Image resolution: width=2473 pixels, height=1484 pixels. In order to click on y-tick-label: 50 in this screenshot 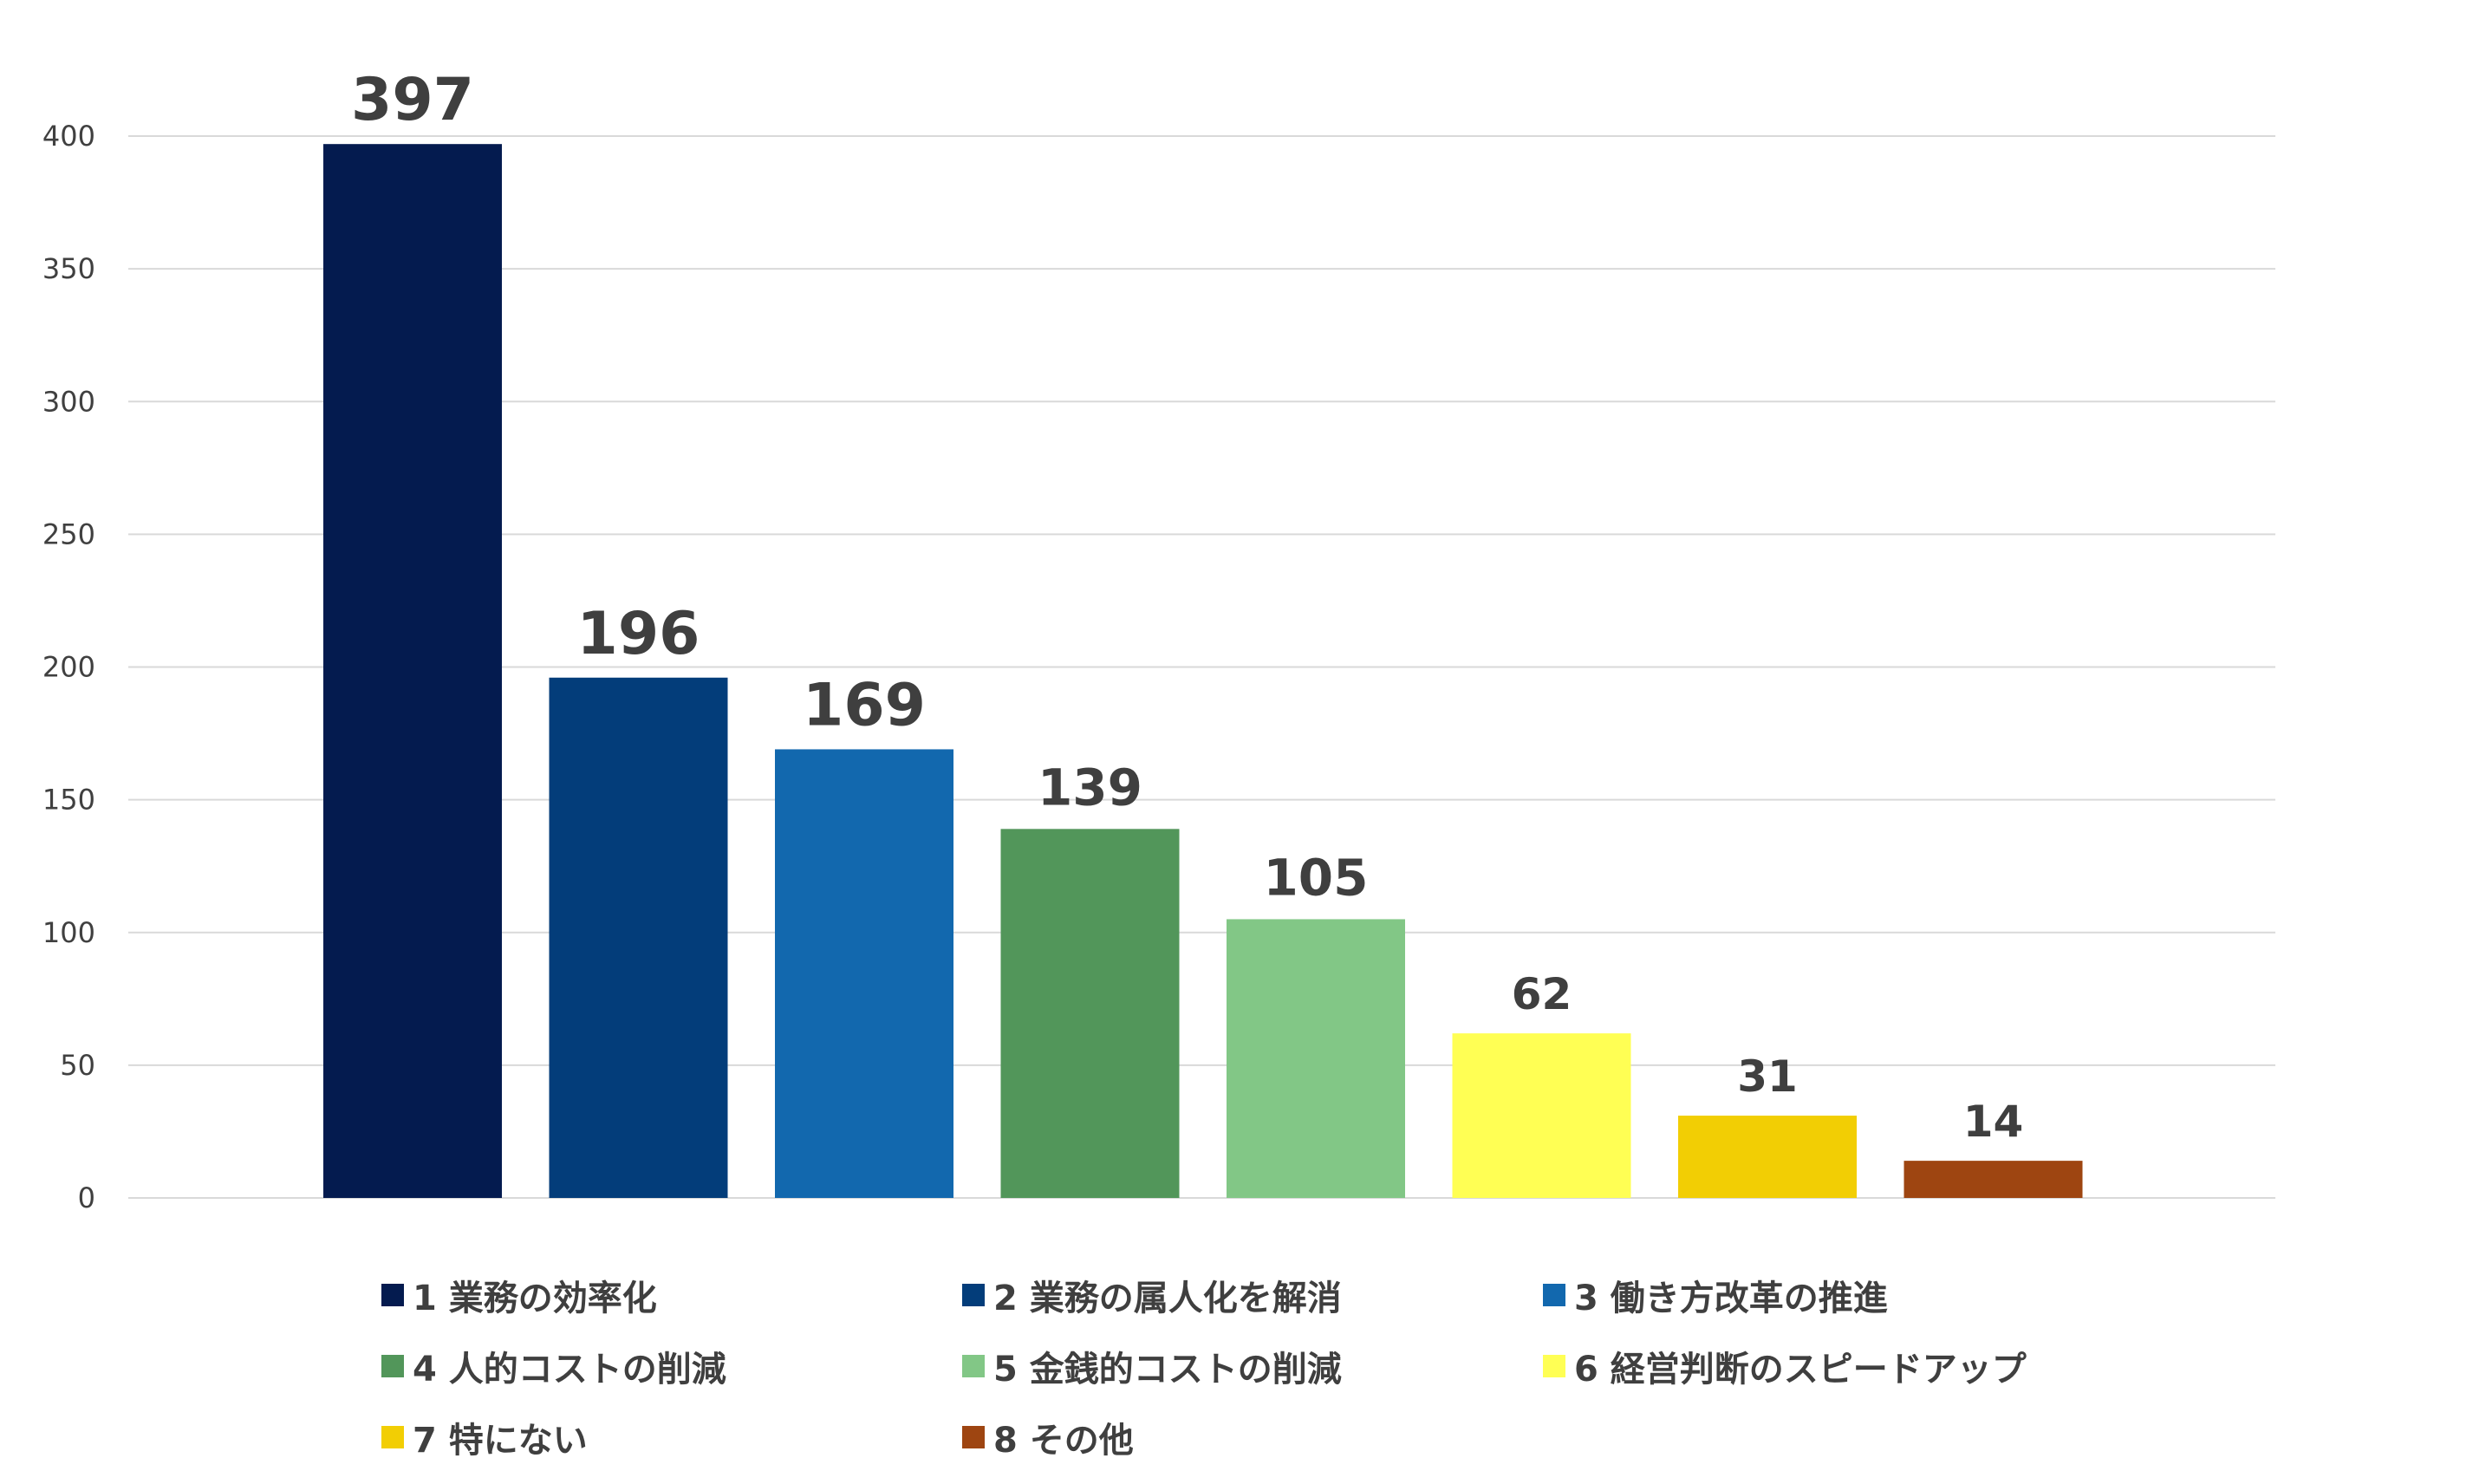, I will do `click(77, 1065)`.